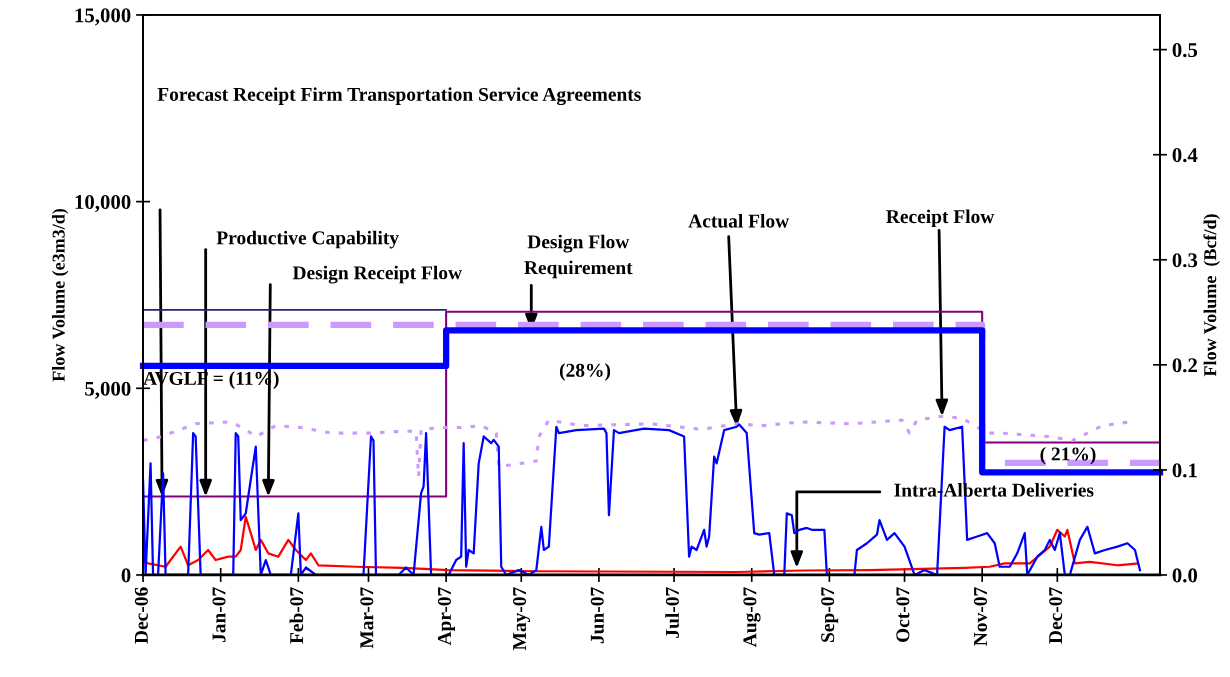 The image size is (1230, 677). Describe the element at coordinates (1211, 295) in the screenshot. I see `y2-axis-title: Flow Volume (Bcf/d)` at that location.